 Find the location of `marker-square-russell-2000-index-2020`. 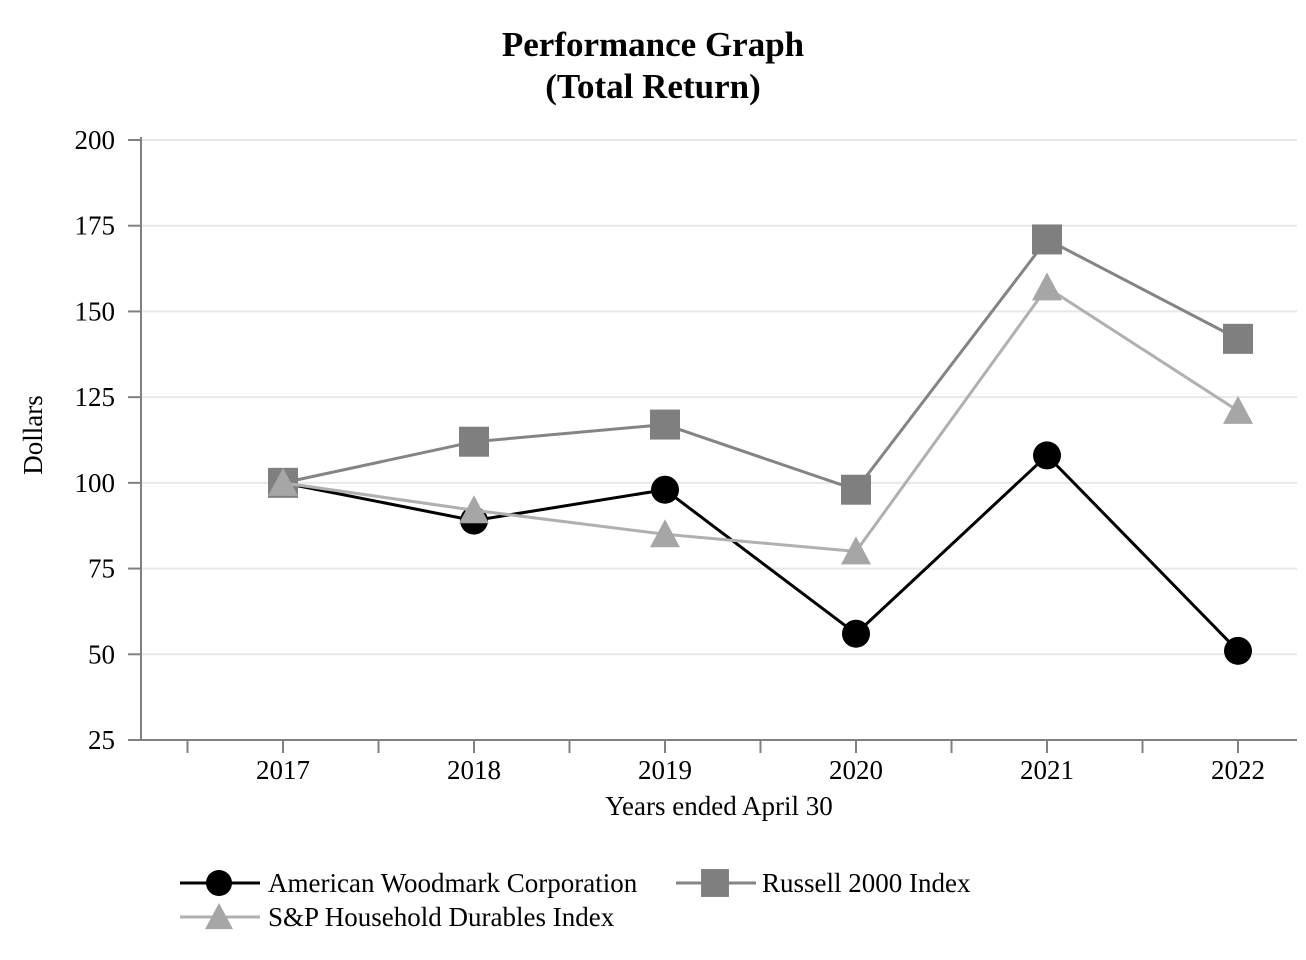

marker-square-russell-2000-index-2020 is located at coordinates (856, 489).